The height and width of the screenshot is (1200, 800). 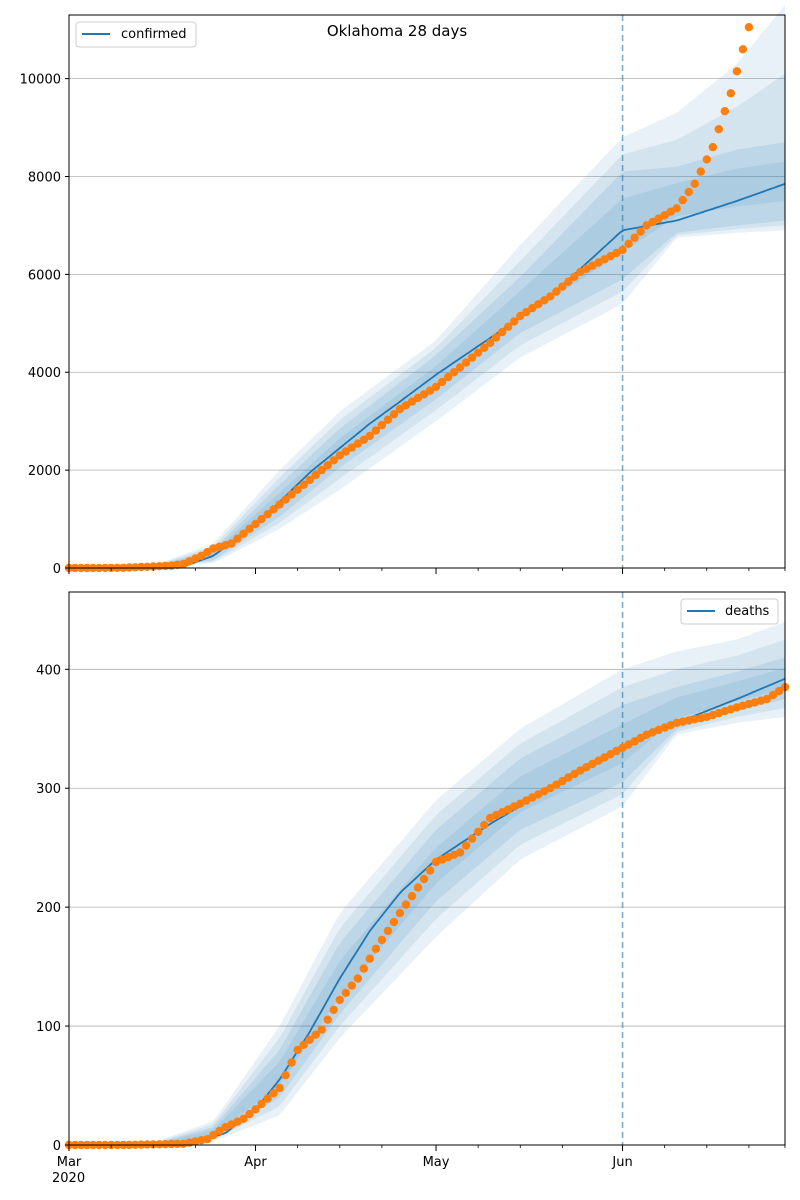 I want to click on y-tick-label: 2000, so click(x=44, y=471).